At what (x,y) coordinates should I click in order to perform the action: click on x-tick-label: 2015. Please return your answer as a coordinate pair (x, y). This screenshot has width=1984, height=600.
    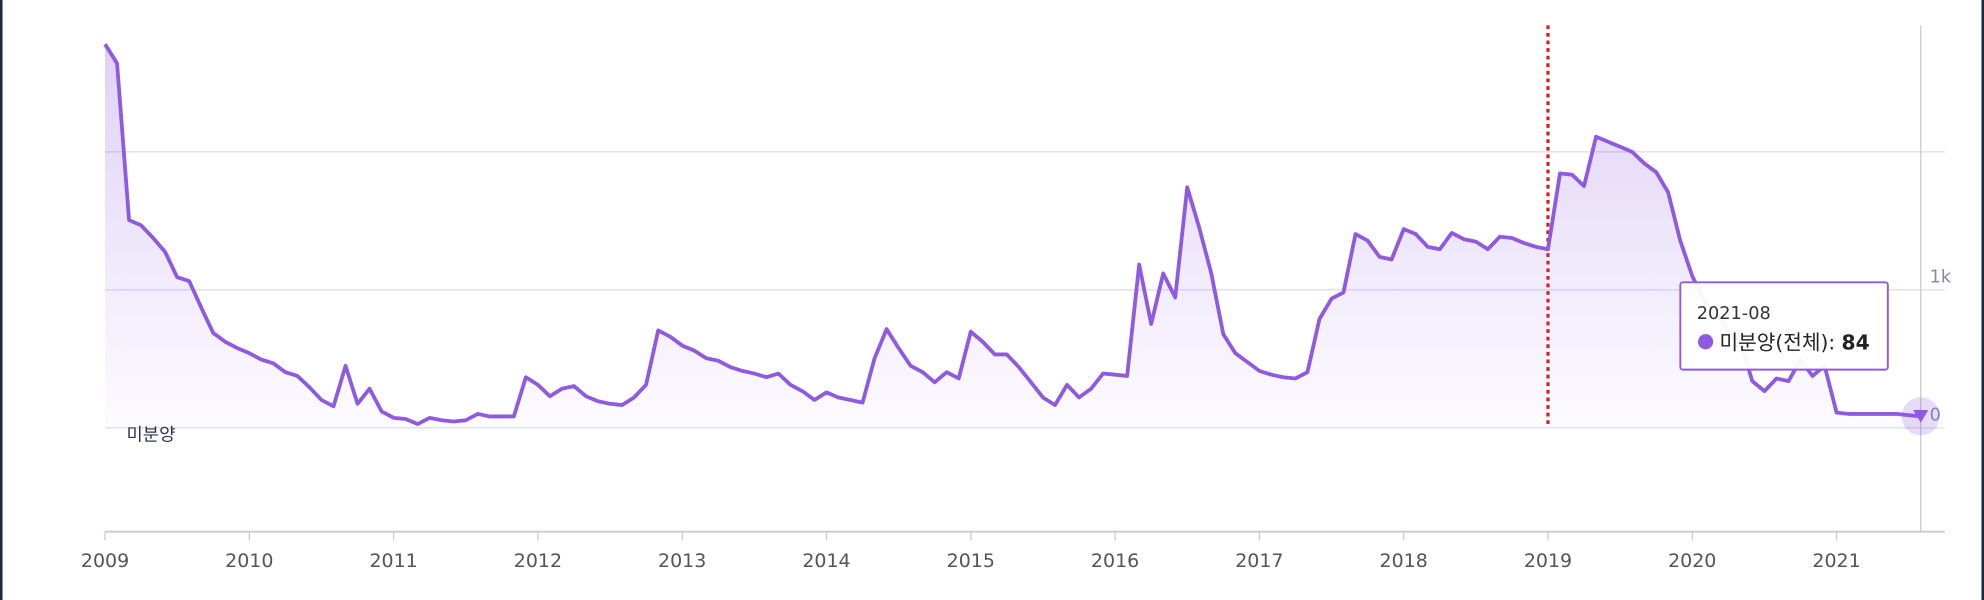
    Looking at the image, I should click on (971, 561).